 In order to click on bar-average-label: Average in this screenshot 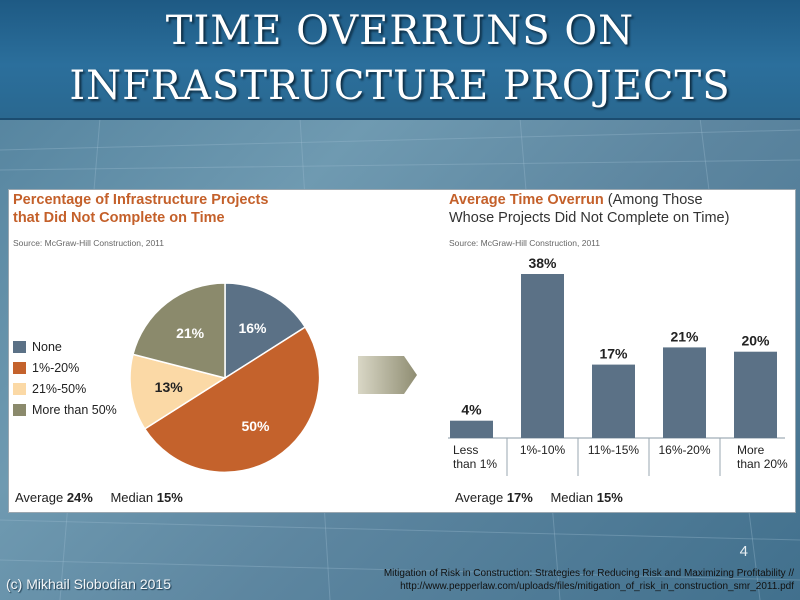, I will do `click(479, 497)`.